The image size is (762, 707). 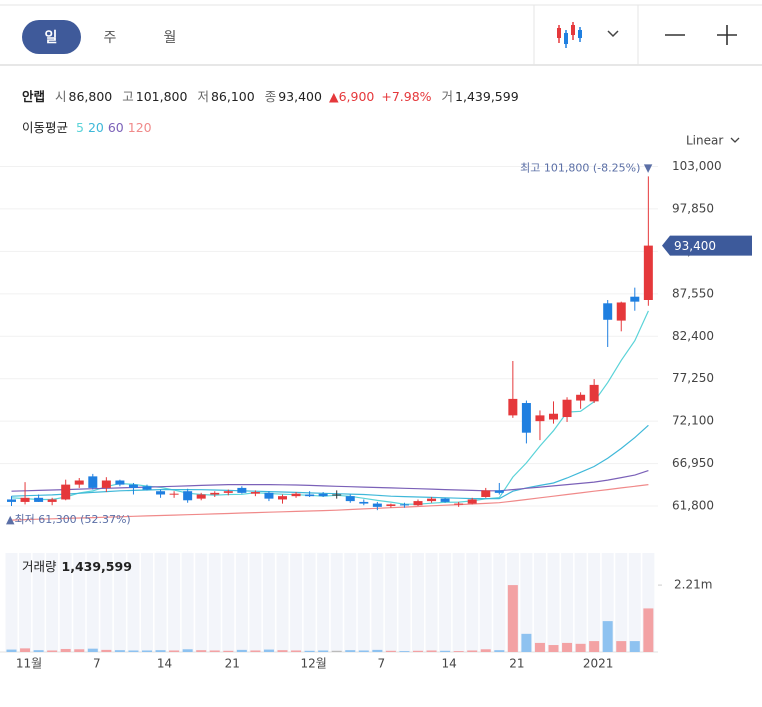 I want to click on quote-value: 93,400, so click(x=300, y=96).